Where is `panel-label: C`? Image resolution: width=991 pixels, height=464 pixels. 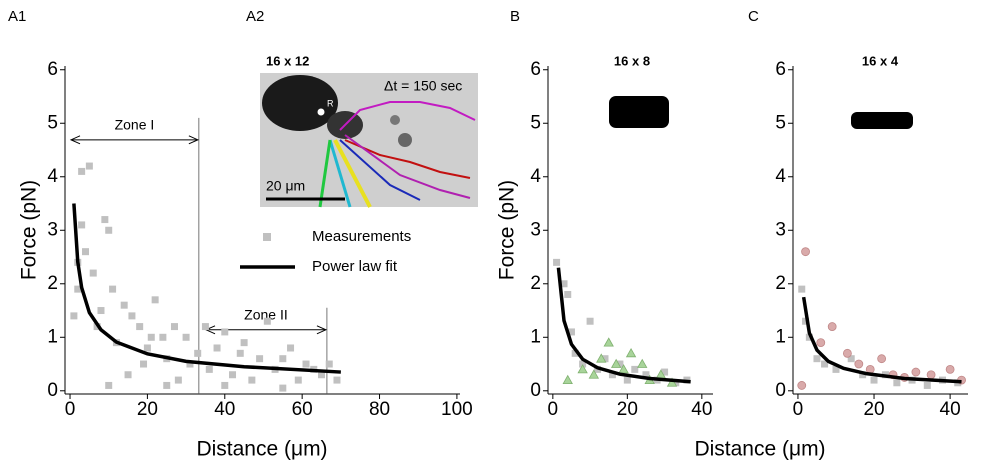 panel-label: C is located at coordinates (753, 16).